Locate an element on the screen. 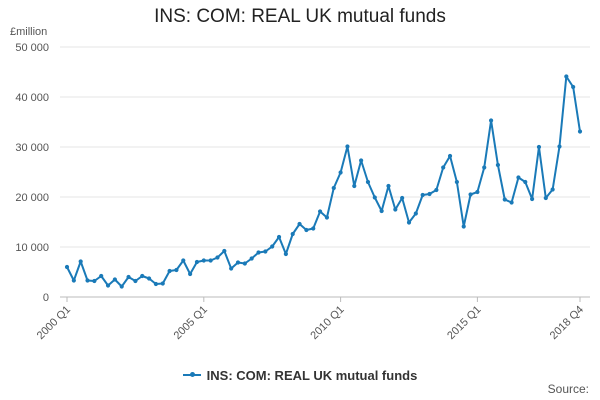  legend-label: INS: COM: REAL UK mutual funds is located at coordinates (312, 375).